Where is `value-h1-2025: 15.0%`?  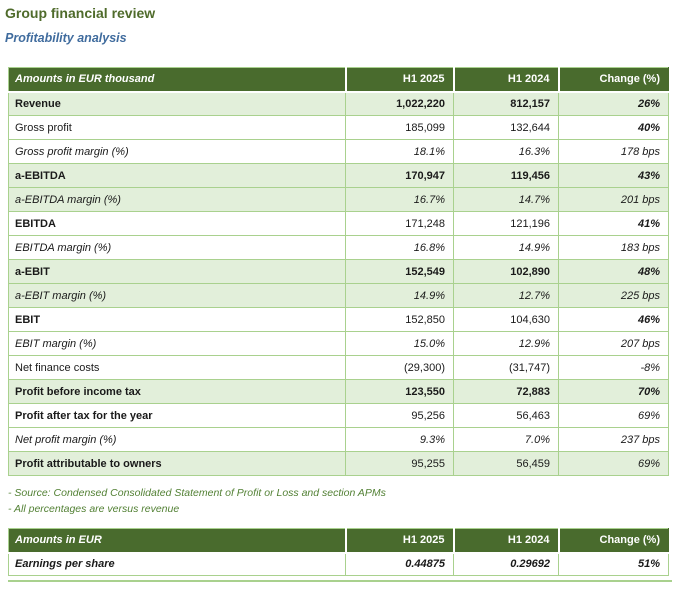
value-h1-2025: 15.0% is located at coordinates (399, 343).